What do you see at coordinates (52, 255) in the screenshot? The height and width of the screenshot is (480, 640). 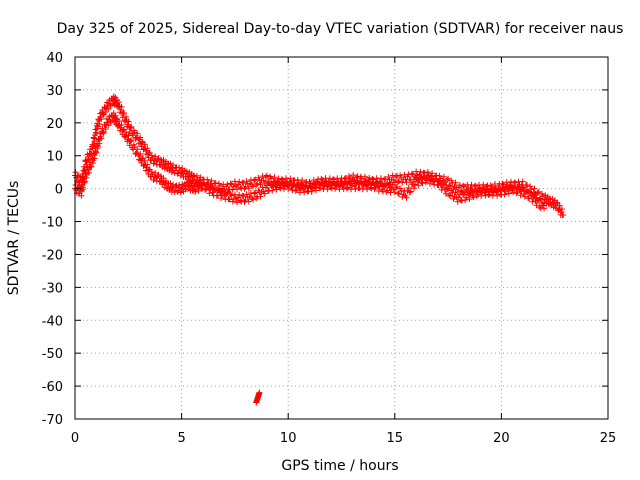 I see `y-tick-label: -20` at bounding box center [52, 255].